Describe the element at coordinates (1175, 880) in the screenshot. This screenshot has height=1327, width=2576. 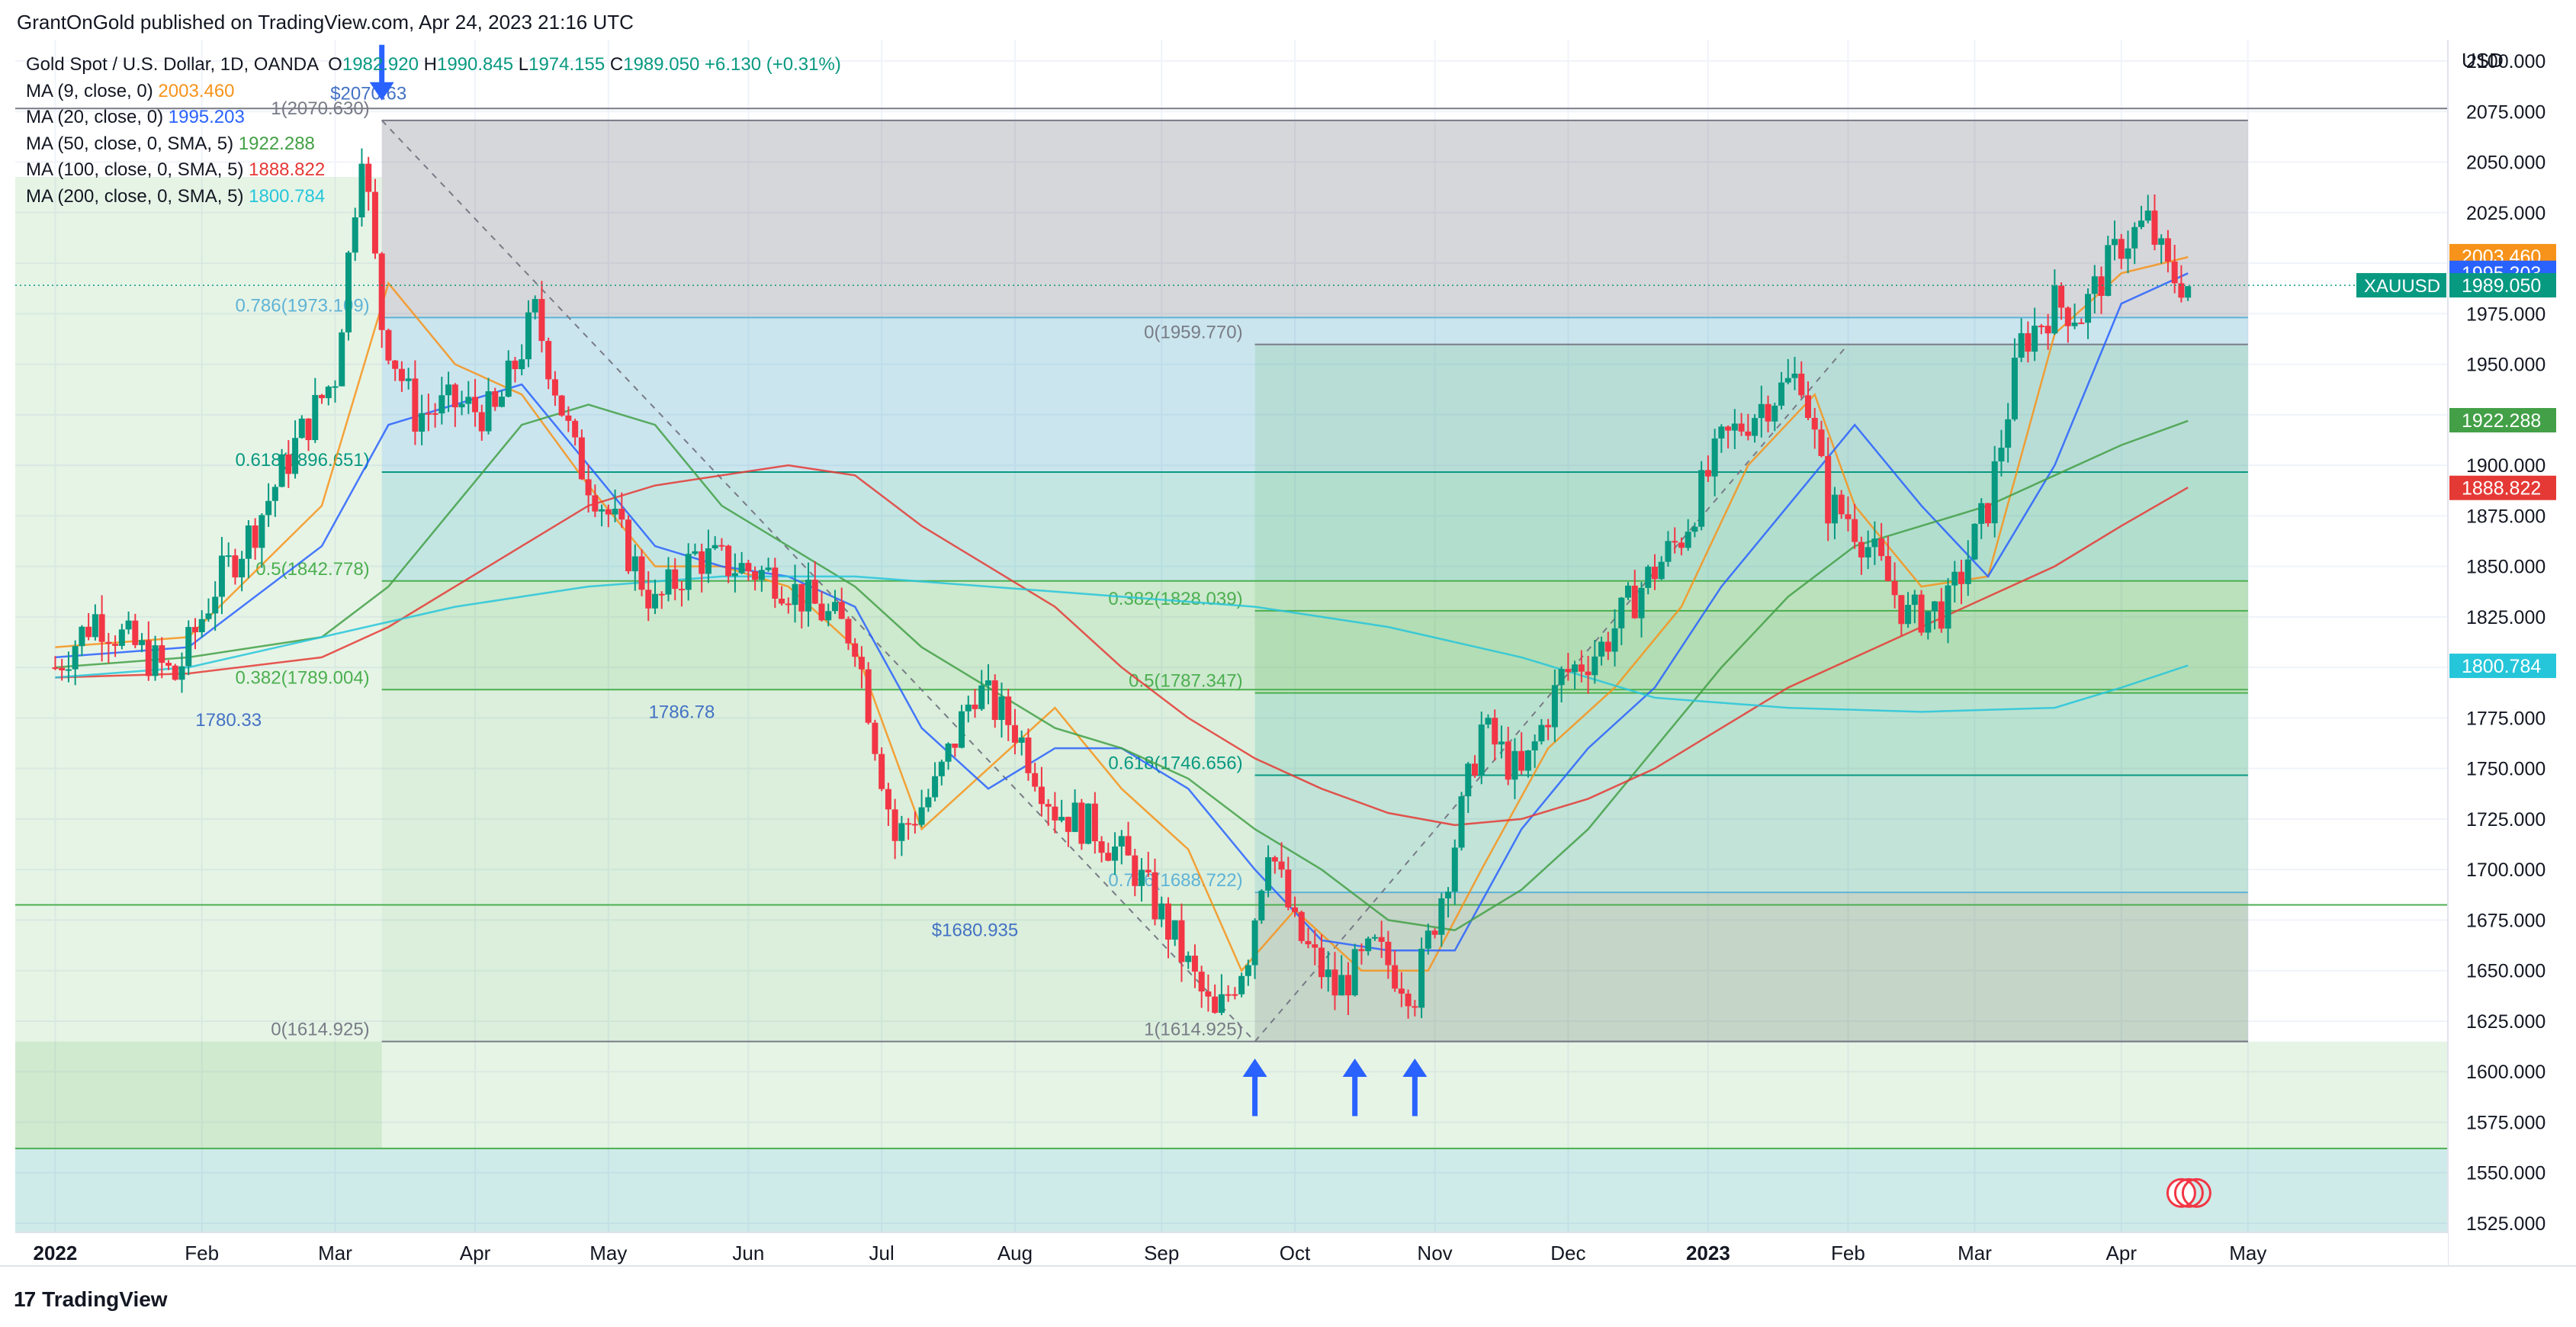
I see `fib-level-label: 0.786(1688.722)` at that location.